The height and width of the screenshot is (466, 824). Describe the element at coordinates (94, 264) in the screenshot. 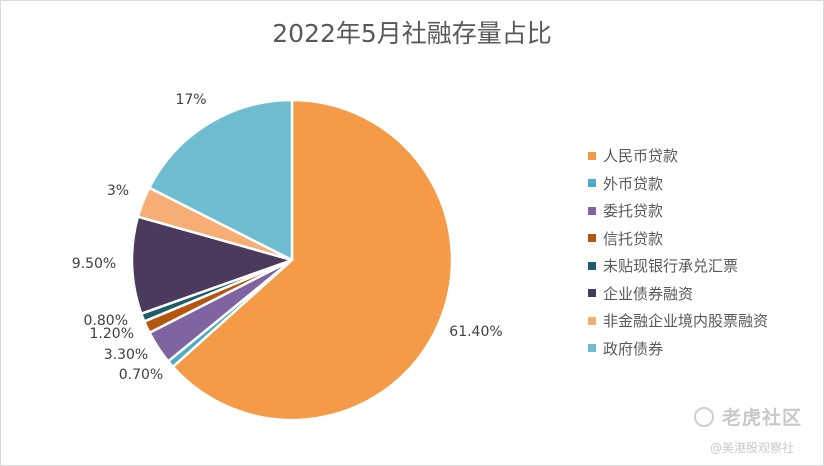

I see `data-label-6: 9.50%` at that location.